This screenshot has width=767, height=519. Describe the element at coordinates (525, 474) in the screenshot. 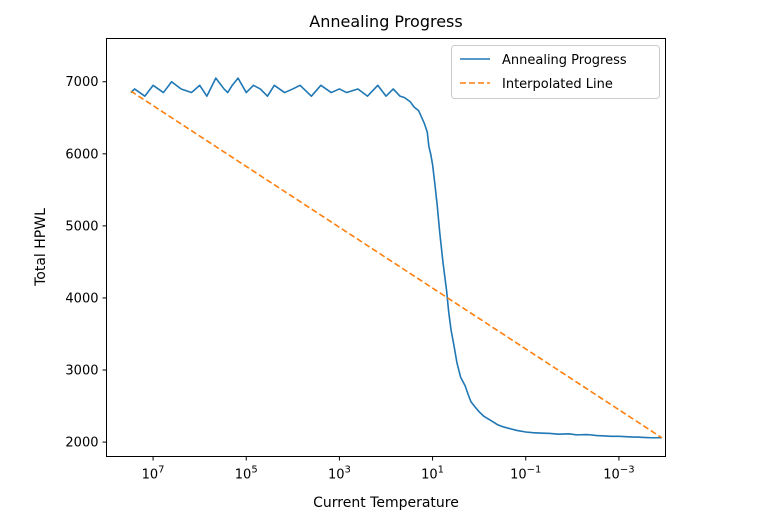

I see `x-tick-label: 10⁻¹` at that location.